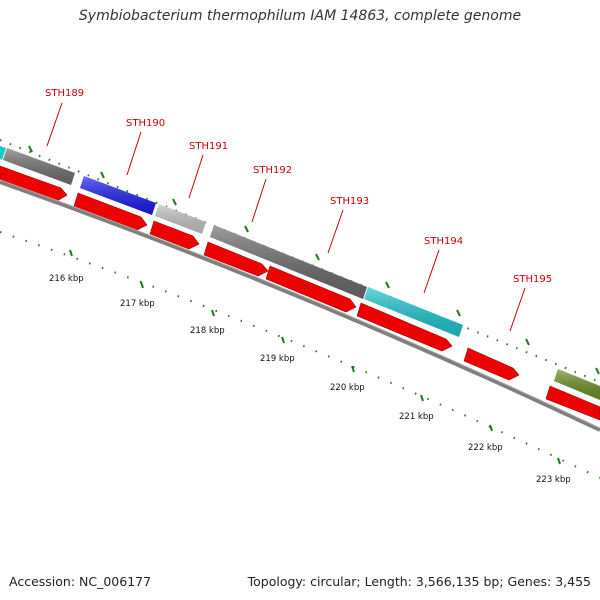 The width and height of the screenshot is (600, 600). I want to click on gene-label-sth192: STH192, so click(272, 170).